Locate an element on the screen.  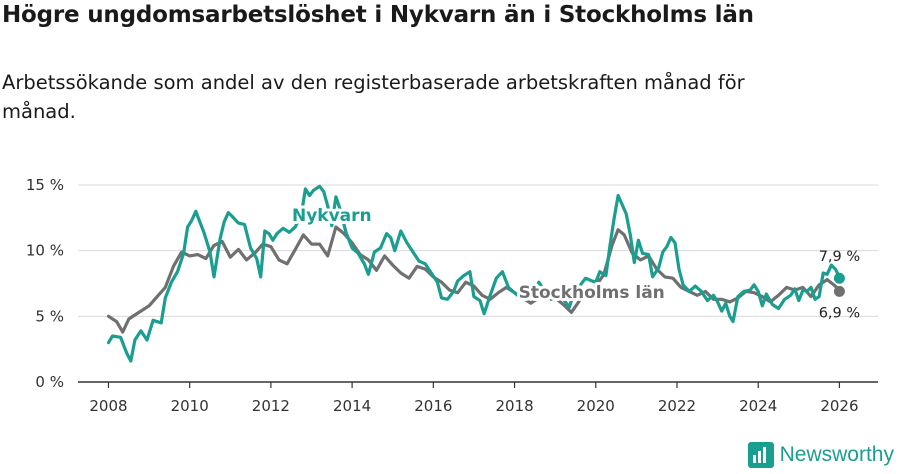
series-label-nykvarn-halo: Nykvarn is located at coordinates (332, 216).